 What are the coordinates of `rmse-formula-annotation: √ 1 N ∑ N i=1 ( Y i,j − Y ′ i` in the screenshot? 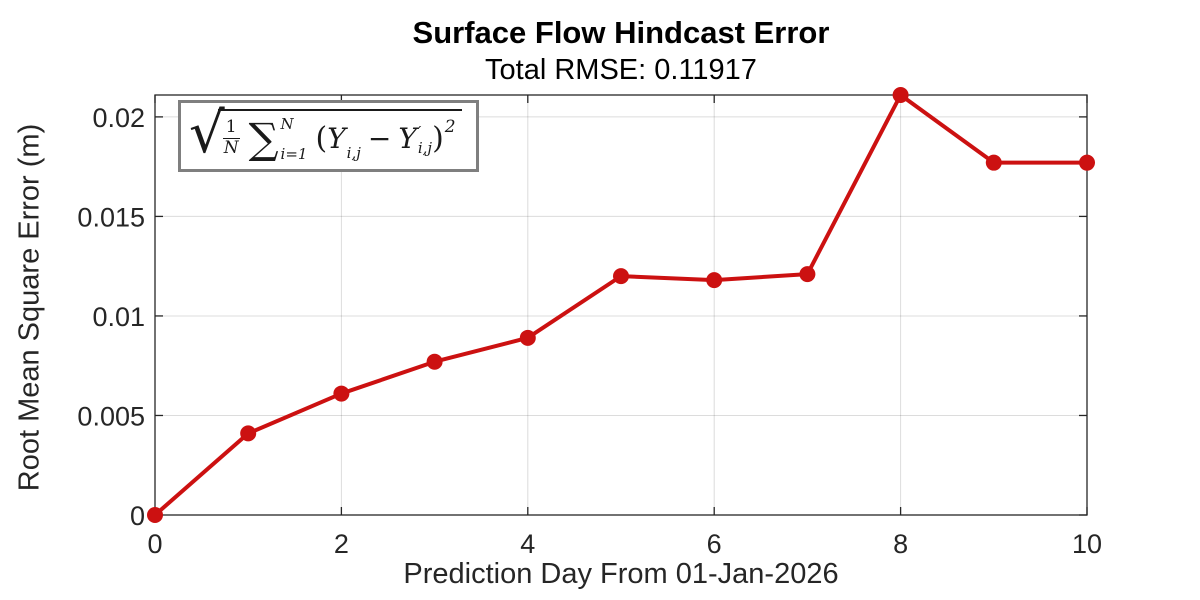 It's located at (328, 136).